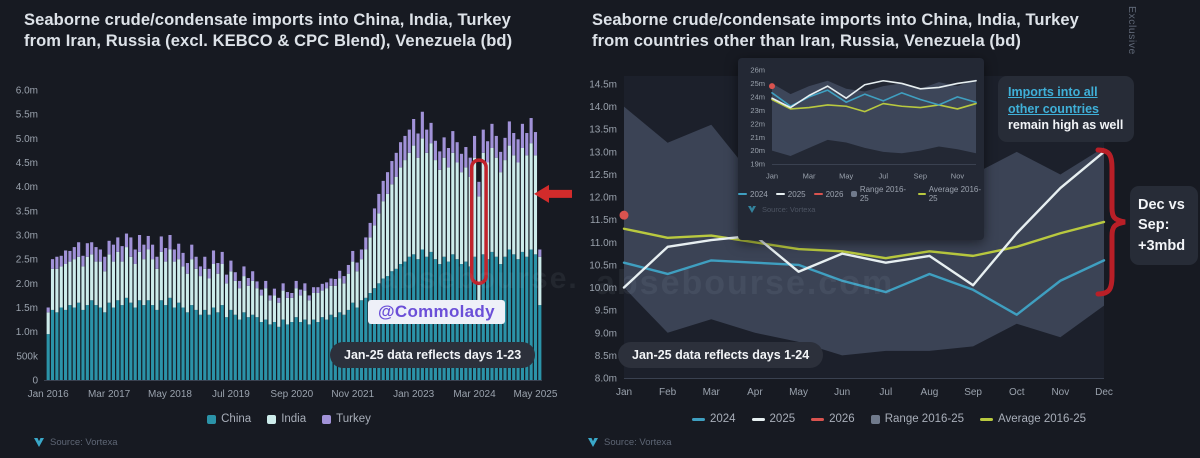 This screenshot has height=458, width=1200. Describe the element at coordinates (930, 392) in the screenshot. I see `svg-text: Aug` at that location.